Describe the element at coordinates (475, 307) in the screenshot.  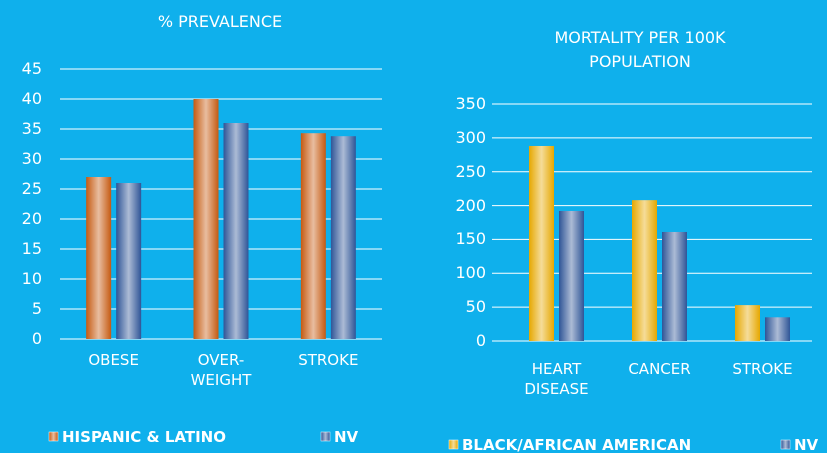
I see `y-tick-label: 50` at that location.